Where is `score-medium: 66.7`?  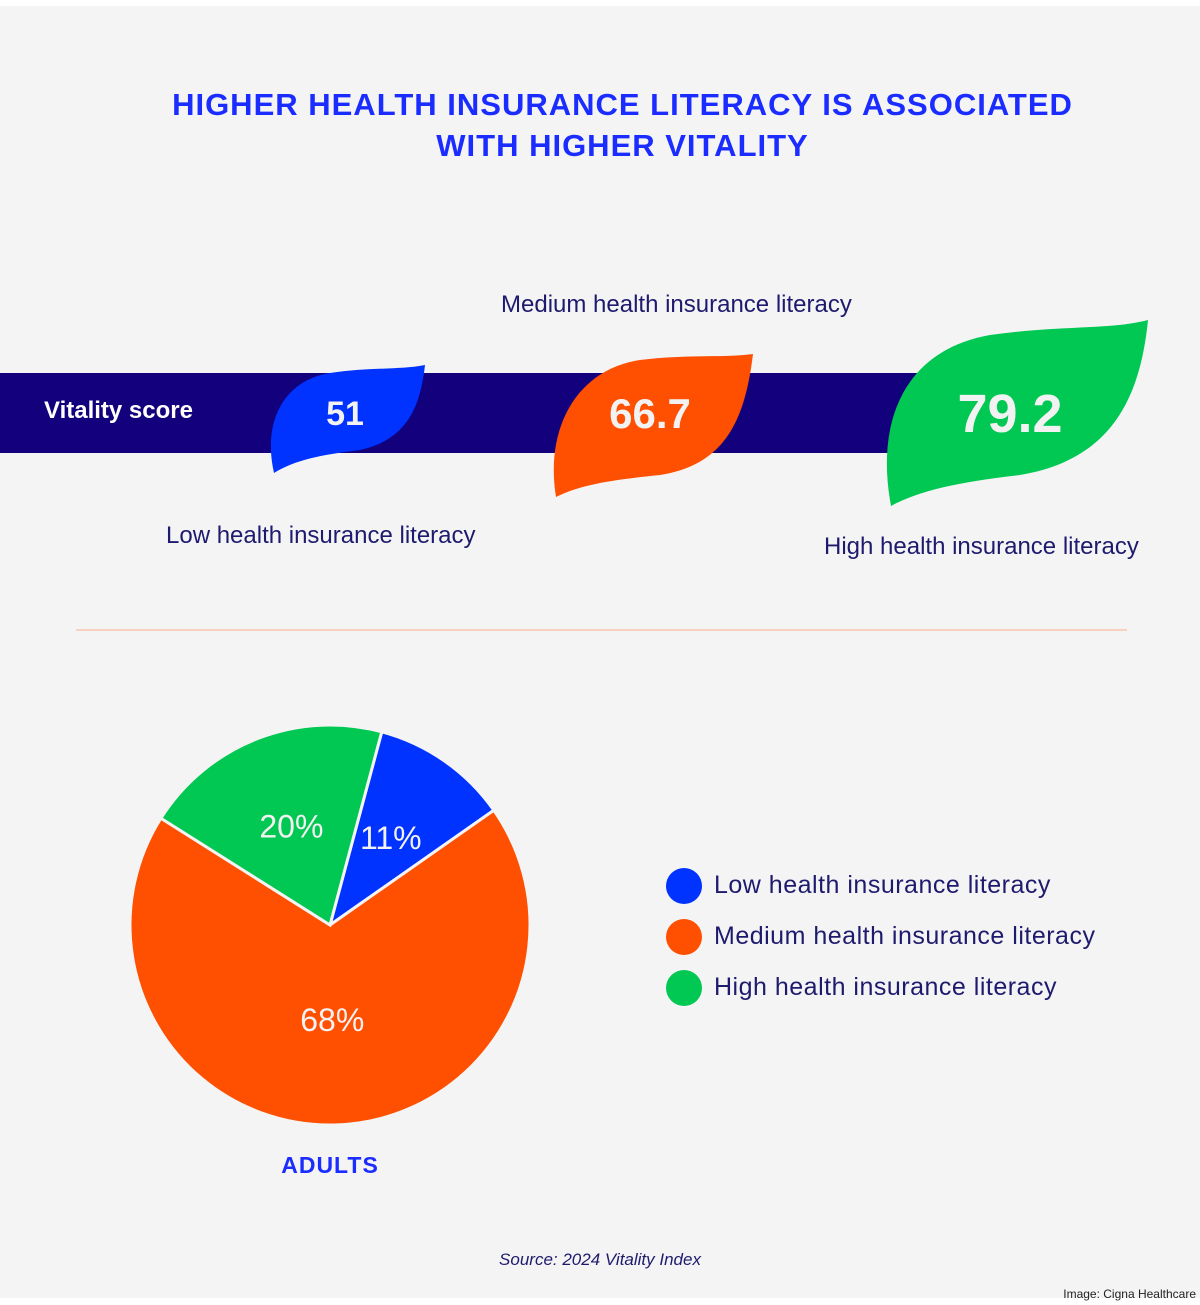
score-medium: 66.7 is located at coordinates (650, 413).